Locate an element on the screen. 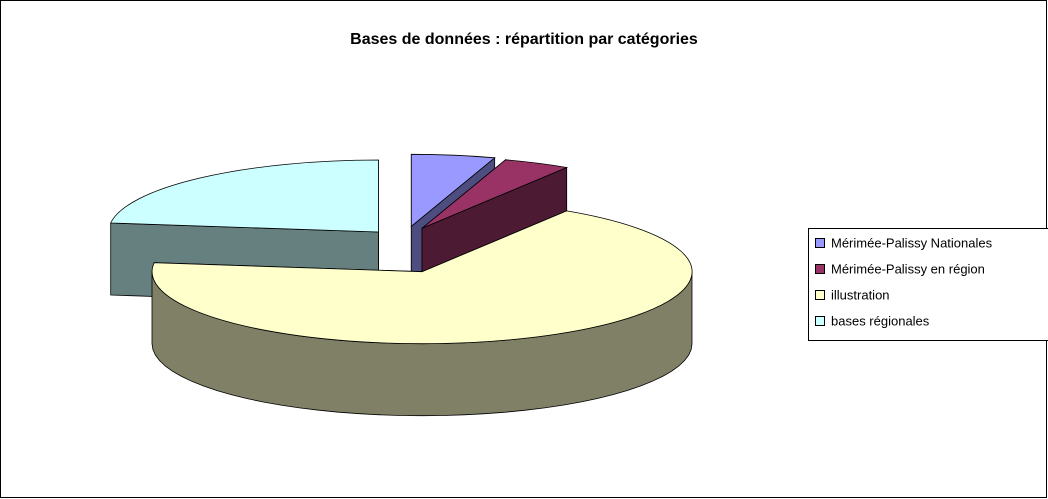 Image resolution: width=1048 pixels, height=499 pixels. legend-label: illustration is located at coordinates (860, 294).